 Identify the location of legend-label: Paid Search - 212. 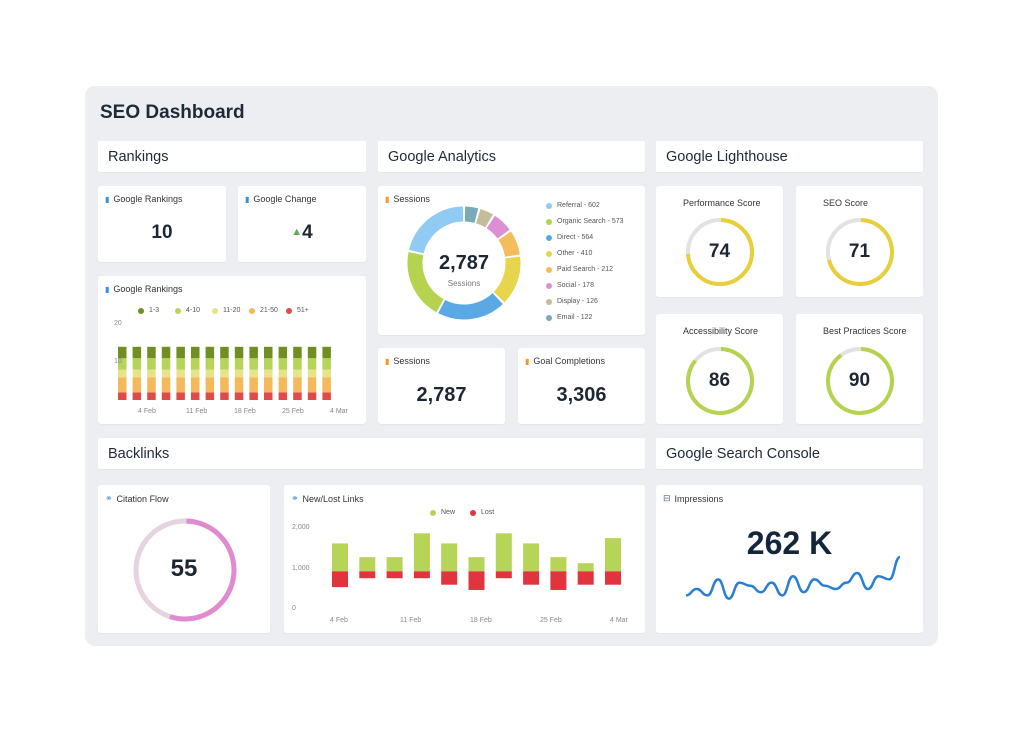
(585, 269).